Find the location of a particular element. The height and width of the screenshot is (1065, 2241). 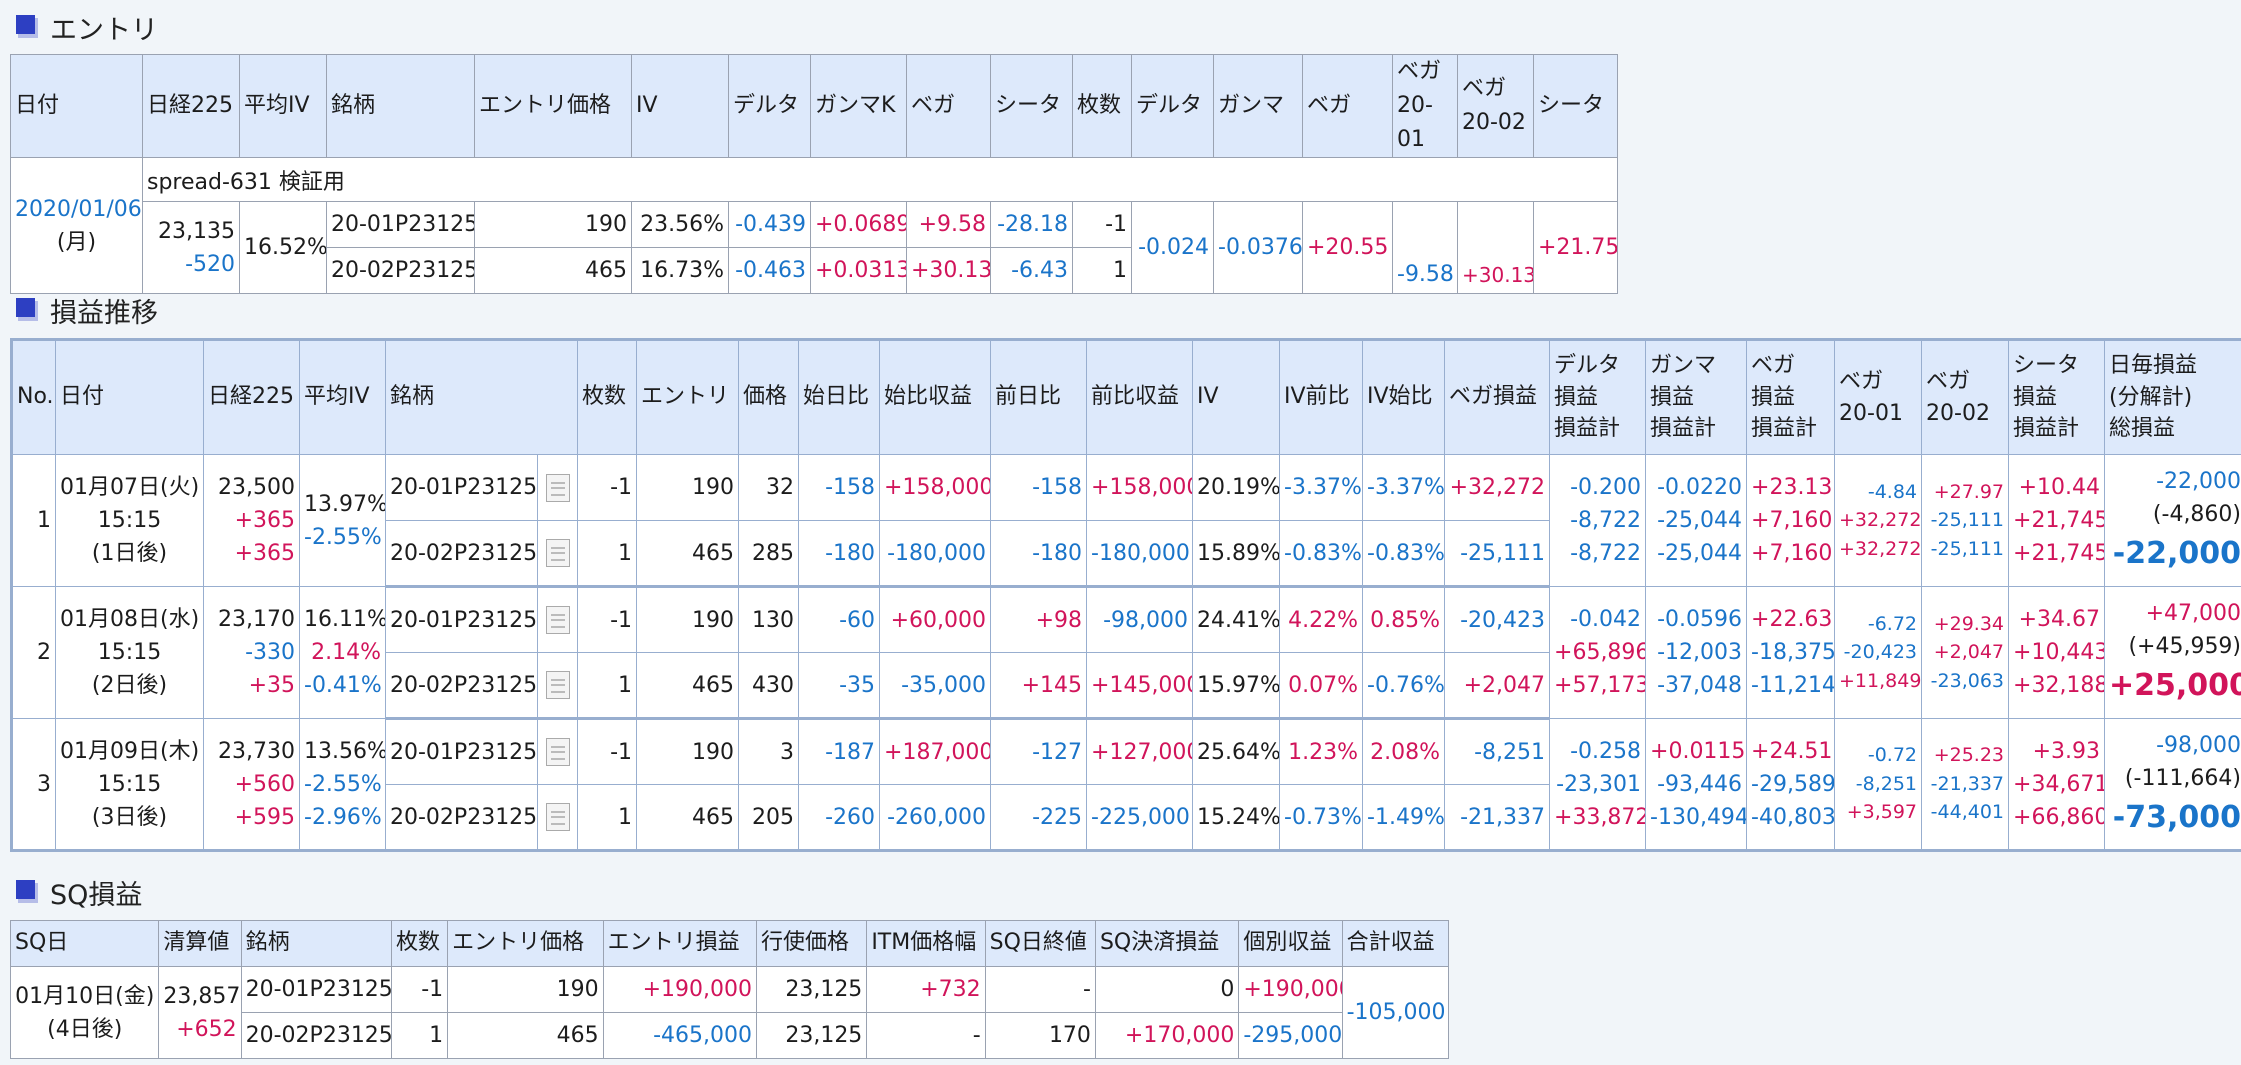

pnl-delta-line: +57,173 is located at coordinates (1600, 685).